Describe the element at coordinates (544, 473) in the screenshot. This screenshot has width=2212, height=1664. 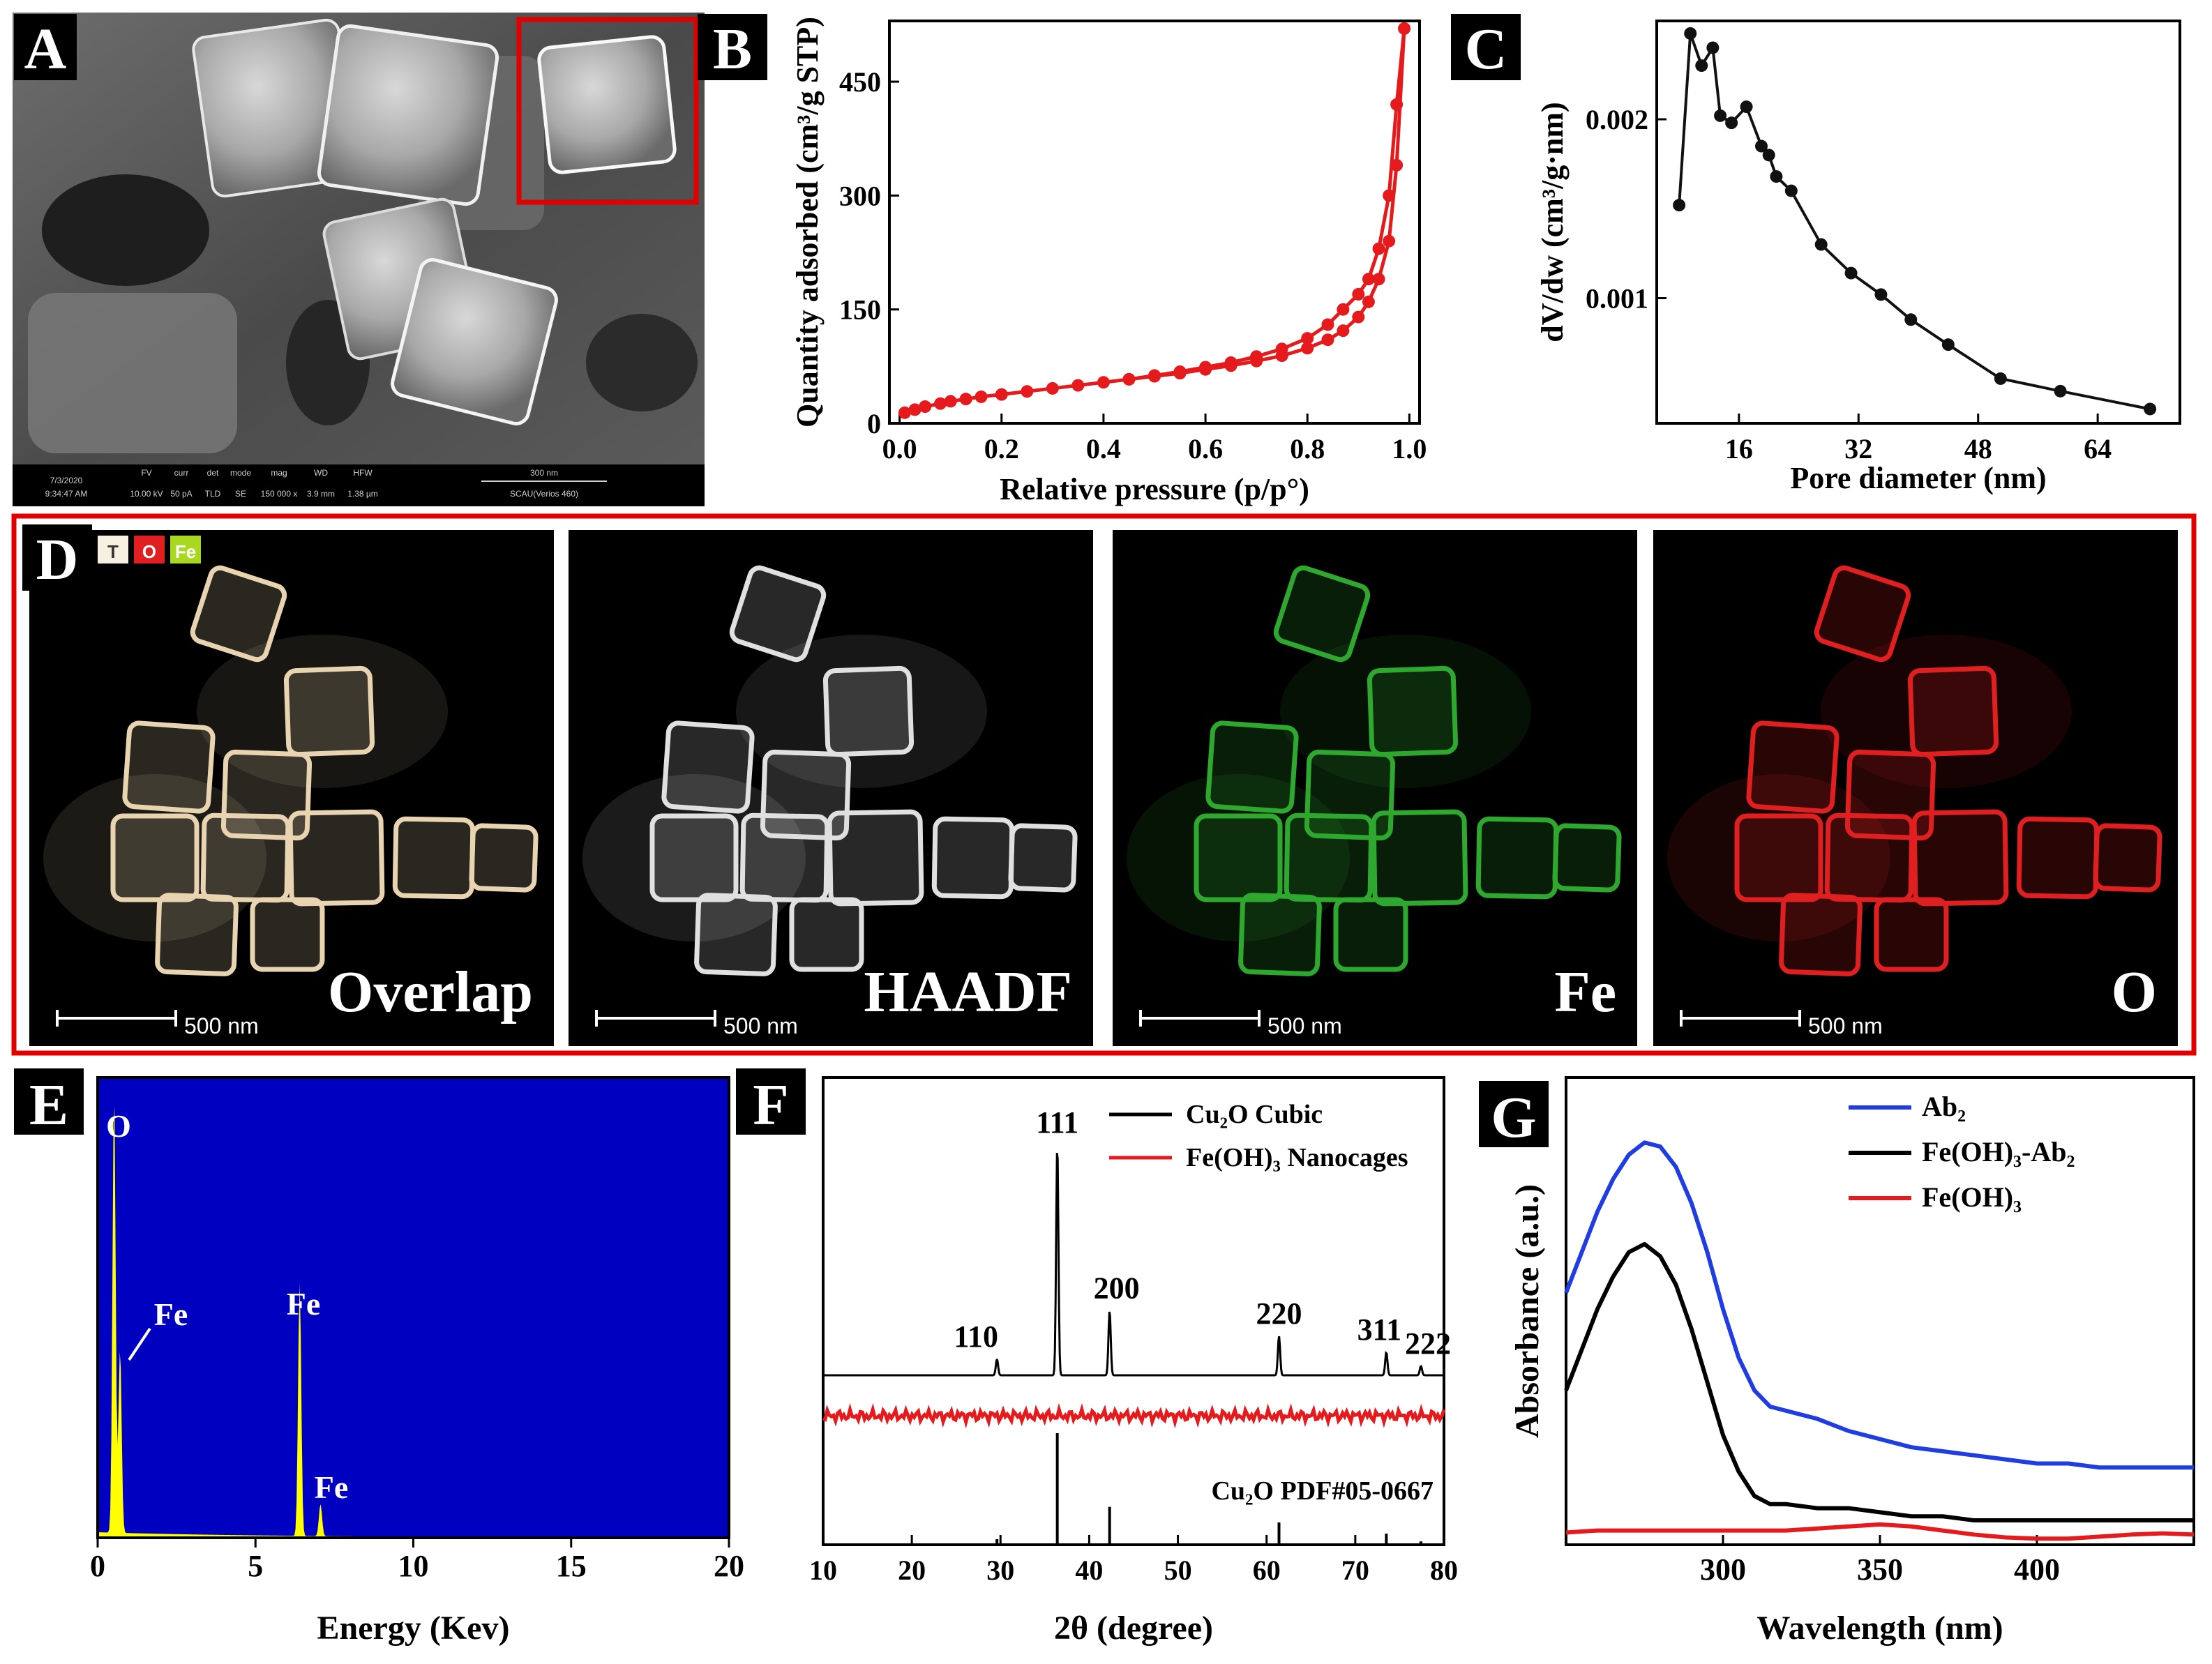
I see `sem-info-header: 300 nm` at that location.